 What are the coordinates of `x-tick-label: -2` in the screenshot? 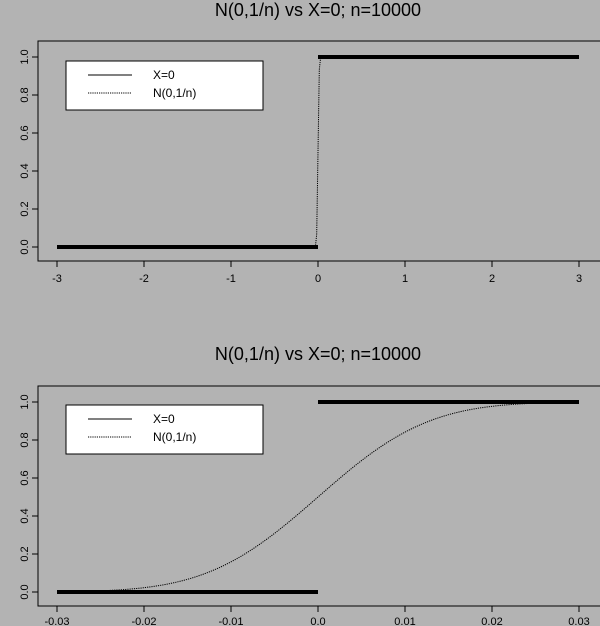 It's located at (144, 279).